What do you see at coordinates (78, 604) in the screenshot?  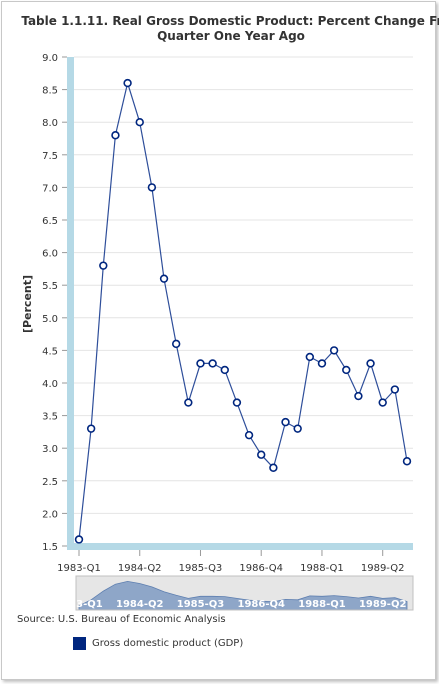 I see `navigator-label: 1983-Q1` at bounding box center [78, 604].